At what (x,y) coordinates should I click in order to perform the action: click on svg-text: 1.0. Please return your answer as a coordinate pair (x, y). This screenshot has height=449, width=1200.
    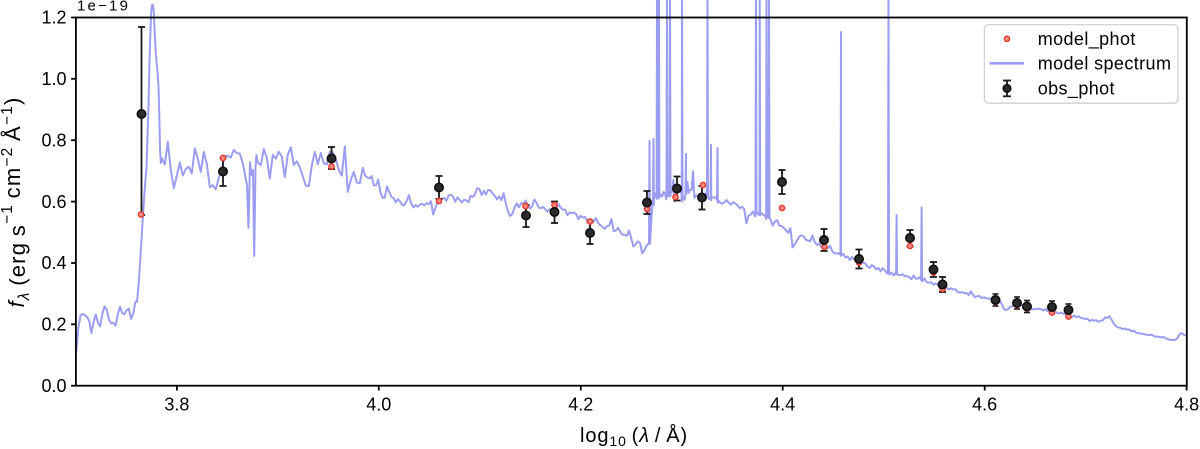
    Looking at the image, I should click on (53, 79).